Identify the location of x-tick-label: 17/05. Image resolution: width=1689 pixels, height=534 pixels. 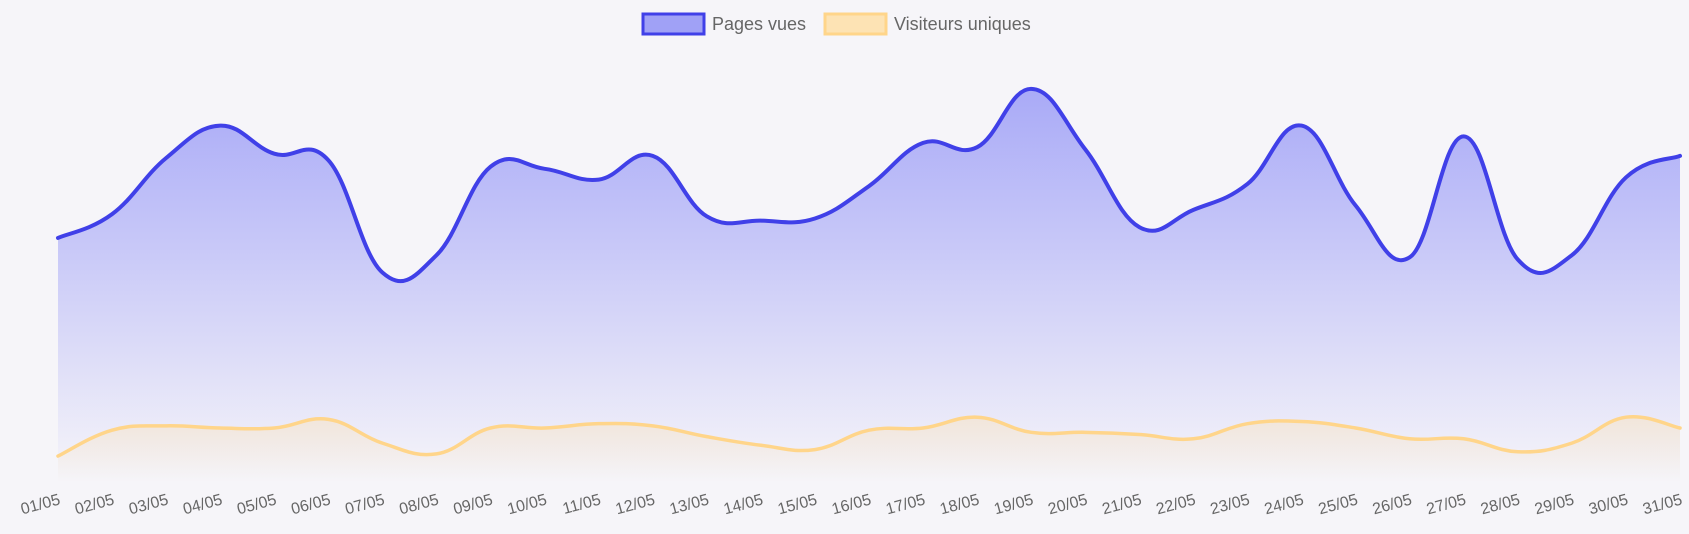
(905, 504).